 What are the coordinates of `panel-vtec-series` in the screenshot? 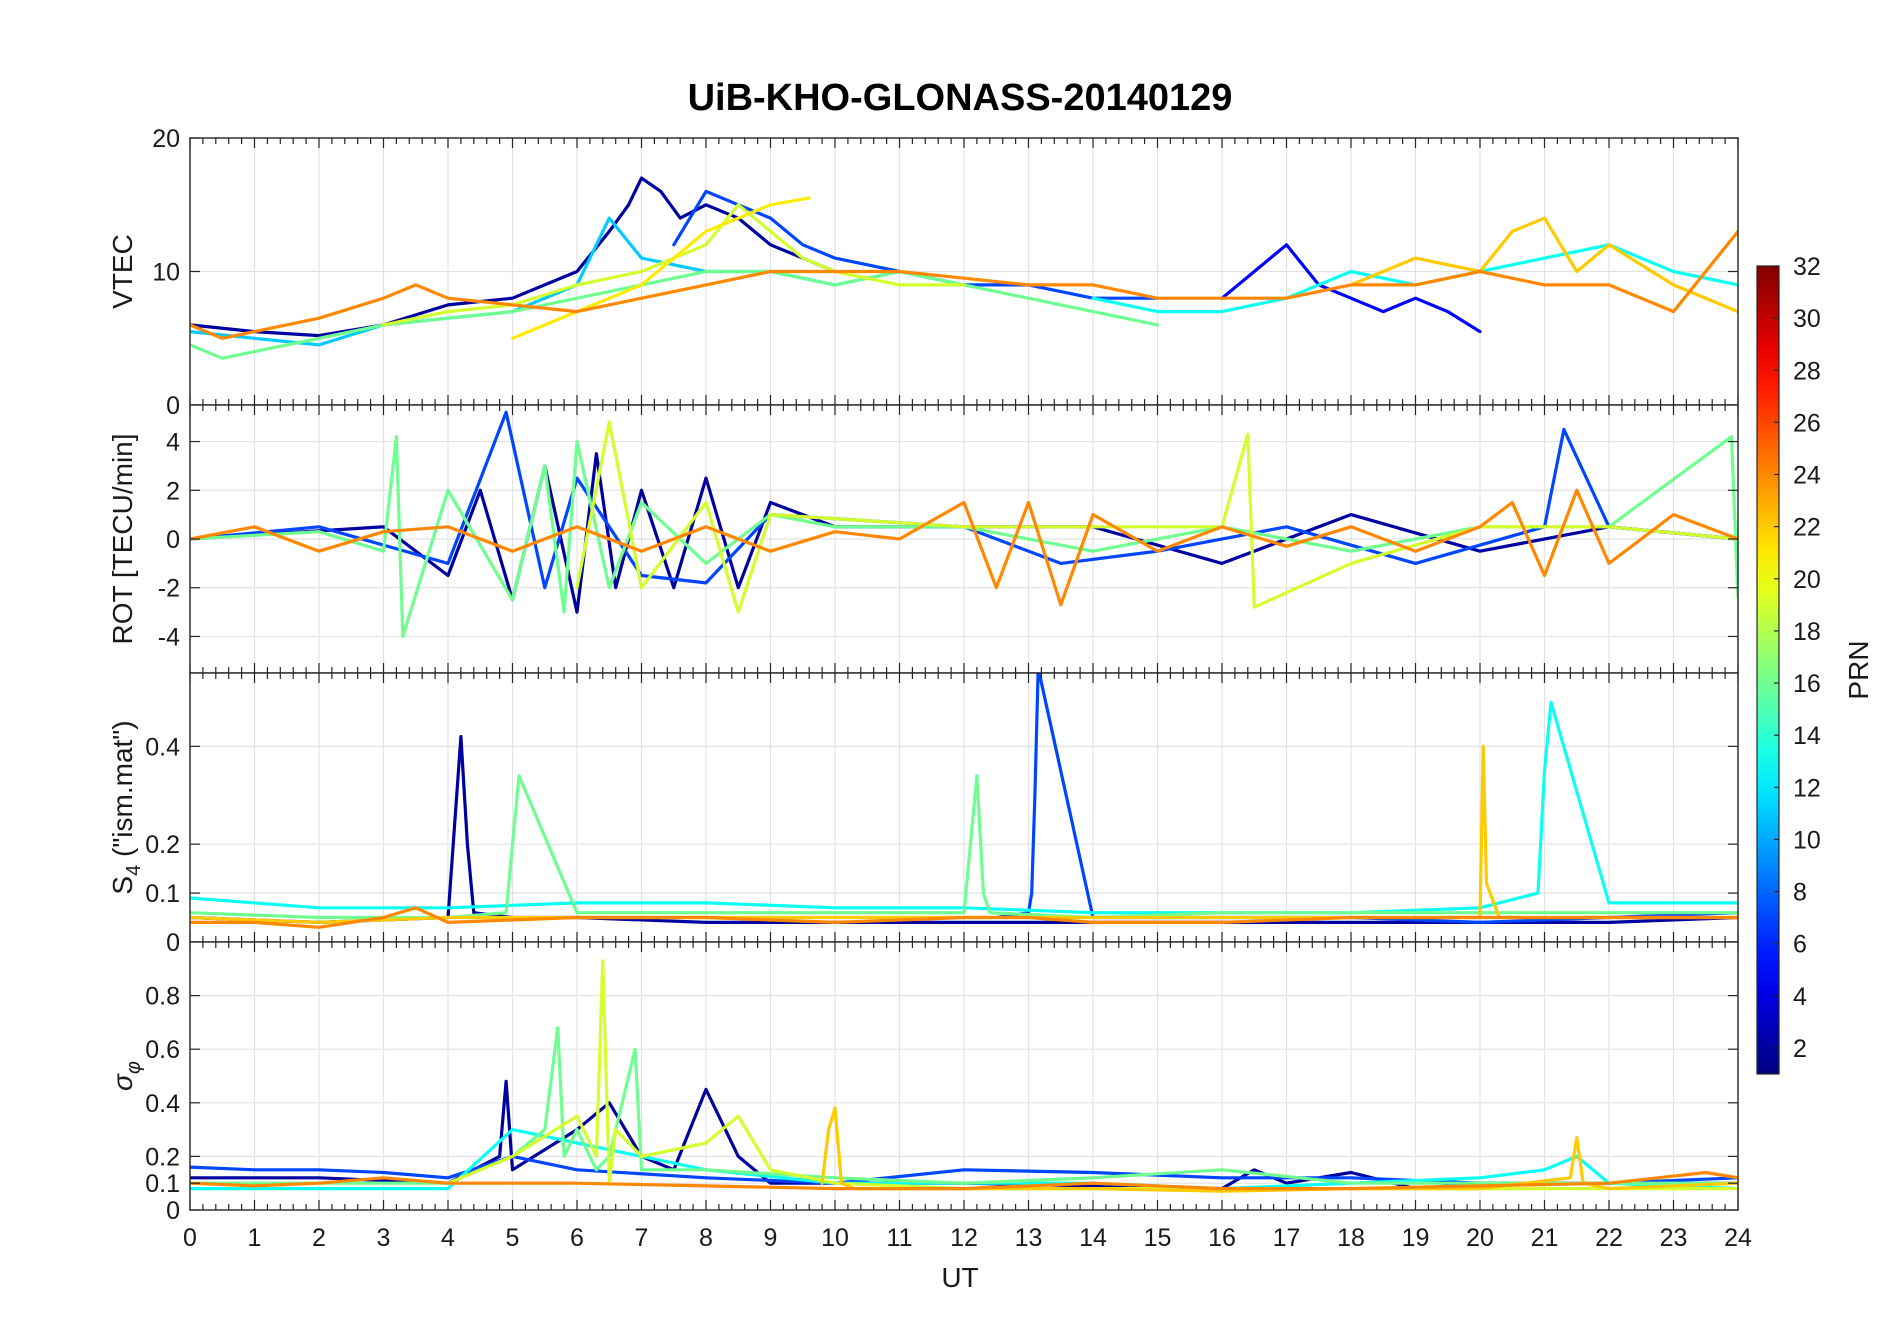 It's located at (964, 268).